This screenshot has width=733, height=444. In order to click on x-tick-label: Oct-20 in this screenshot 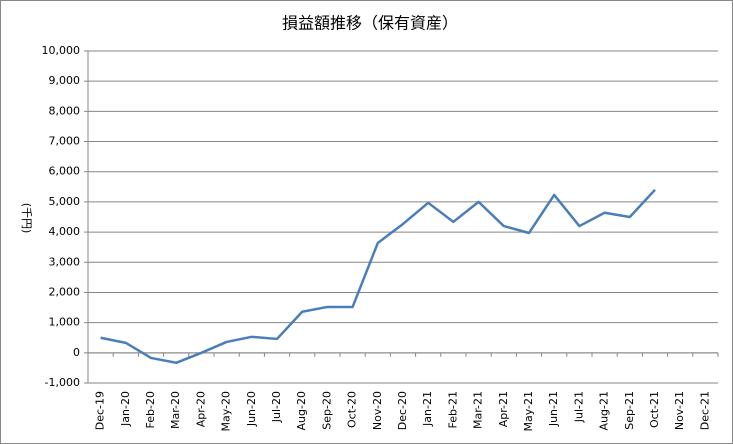, I will do `click(352, 409)`.